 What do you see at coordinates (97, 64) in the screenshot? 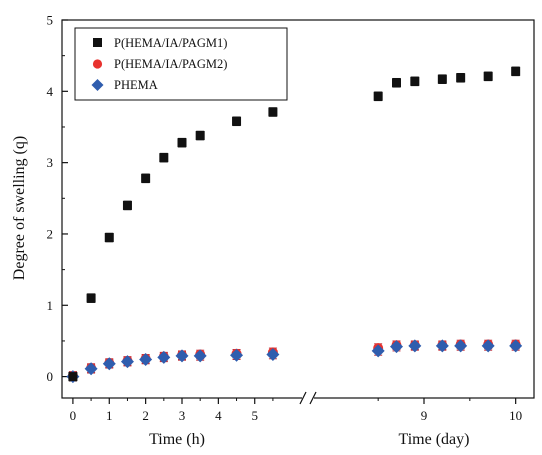
I see `legend-marker-pagm2` at bounding box center [97, 64].